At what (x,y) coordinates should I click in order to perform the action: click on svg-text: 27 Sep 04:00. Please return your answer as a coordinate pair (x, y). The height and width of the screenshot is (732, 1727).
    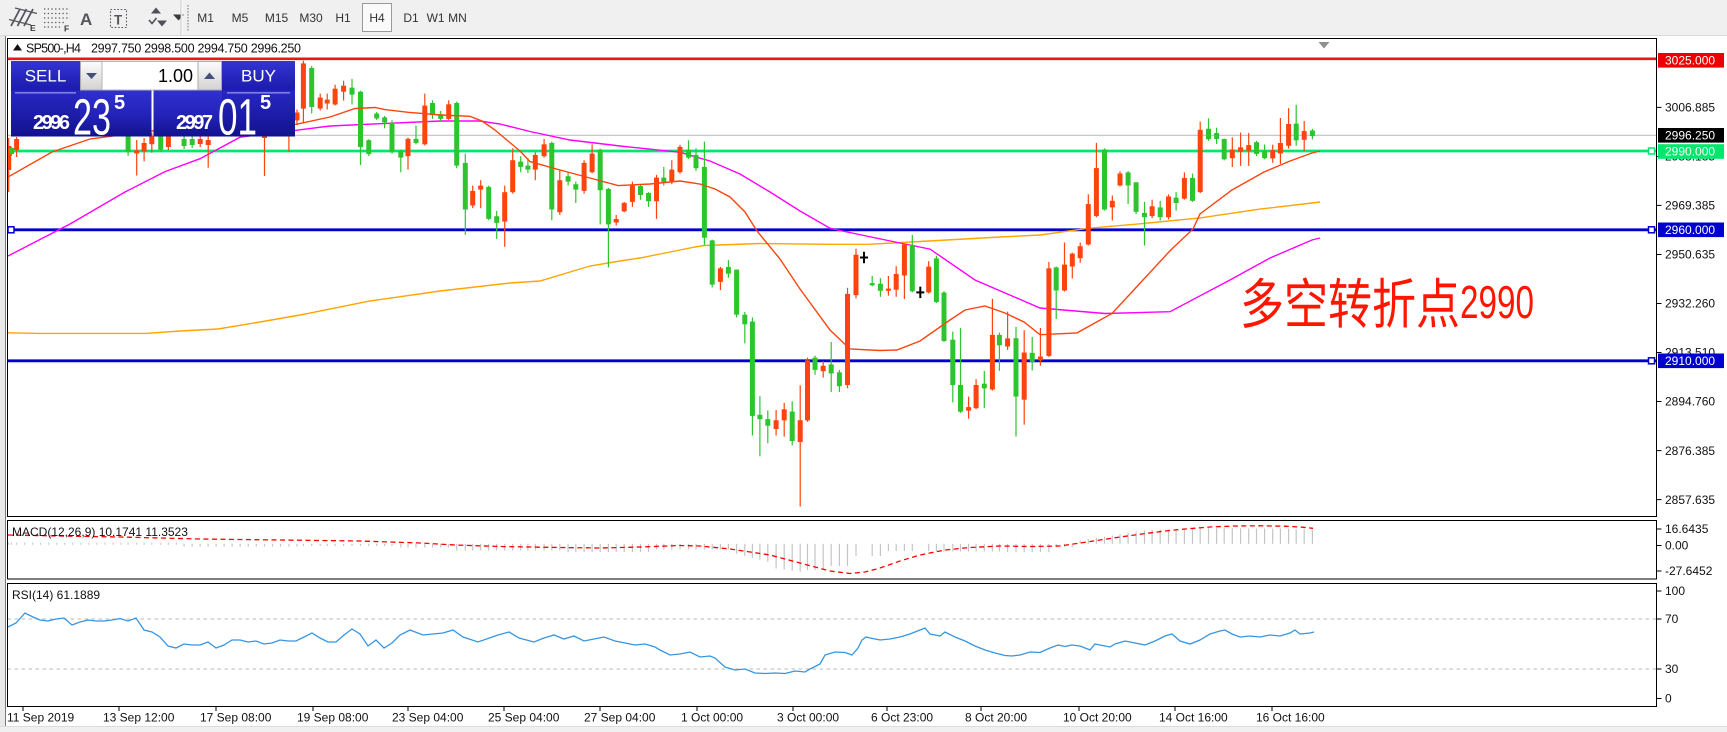
    Looking at the image, I should click on (620, 718).